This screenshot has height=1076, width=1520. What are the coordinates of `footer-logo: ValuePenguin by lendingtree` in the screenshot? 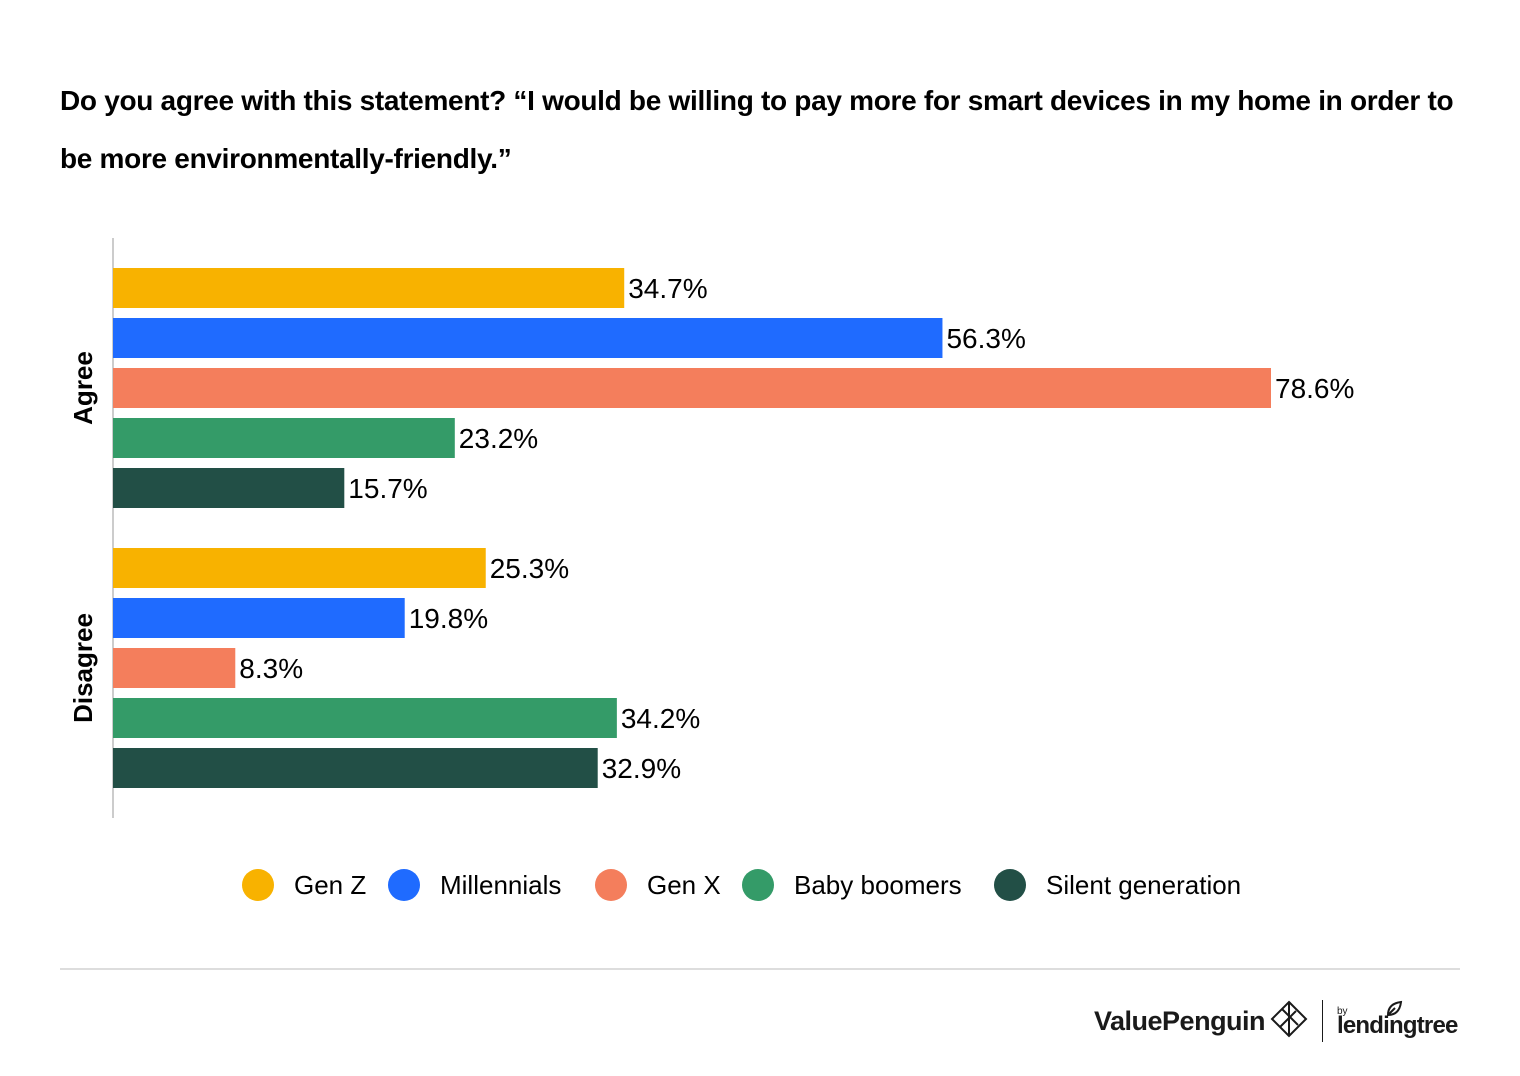 It's located at (1277, 1021).